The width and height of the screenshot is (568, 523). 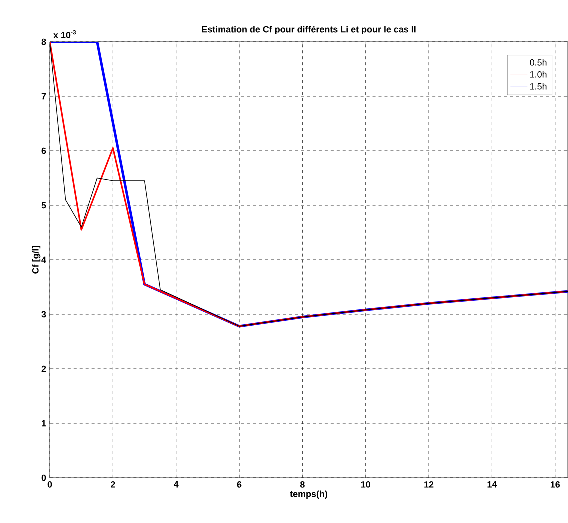 What do you see at coordinates (429, 485) in the screenshot?
I see `x-tick-label: 12` at bounding box center [429, 485].